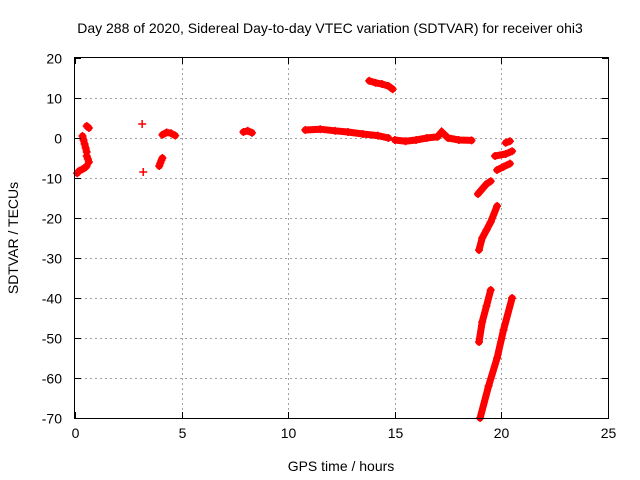 The width and height of the screenshot is (640, 480). I want to click on y-tick-label: -60, so click(52, 379).